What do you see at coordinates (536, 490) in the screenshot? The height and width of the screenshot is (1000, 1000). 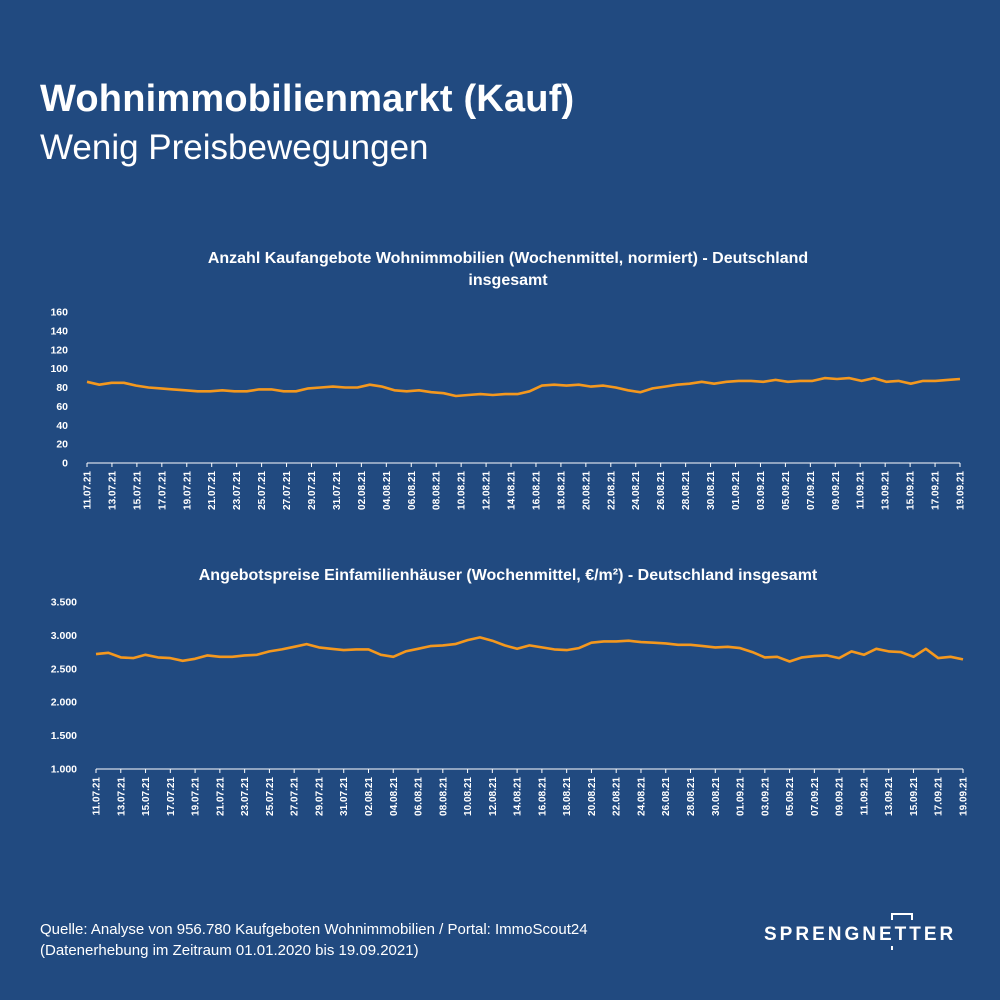 I see `chart1-xtick-label: 16.08.21` at bounding box center [536, 490].